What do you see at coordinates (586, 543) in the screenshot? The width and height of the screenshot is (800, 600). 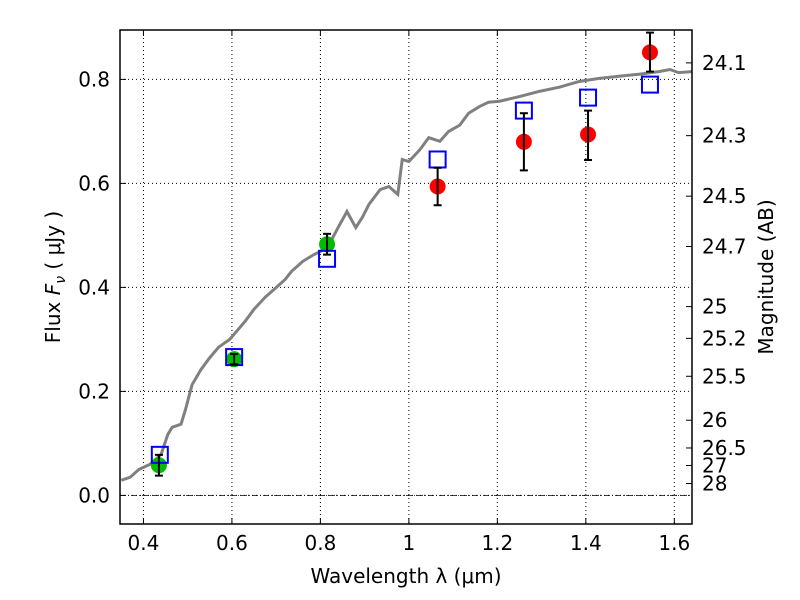 I see `x-tick-label: 1.4` at bounding box center [586, 543].